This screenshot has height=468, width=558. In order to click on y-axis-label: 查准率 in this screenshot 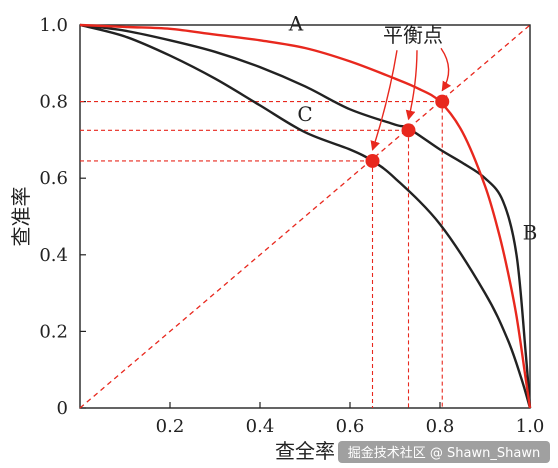, I will do `click(21, 217)`.